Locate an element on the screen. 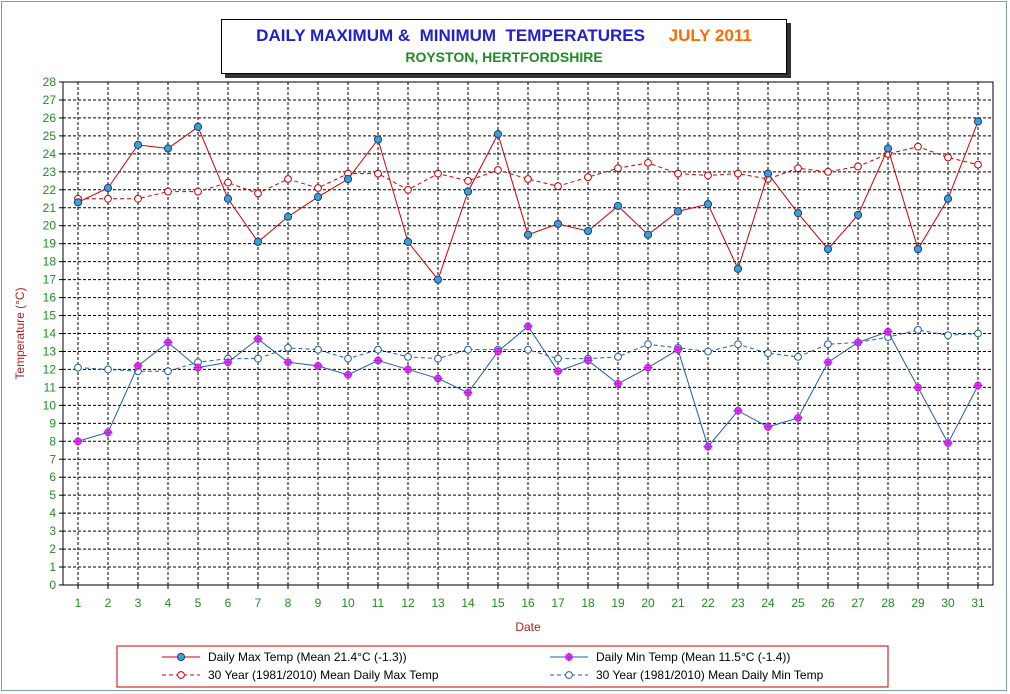 Image resolution: width=1010 pixels, height=694 pixels. x-tick-label: 14 is located at coordinates (468, 603).